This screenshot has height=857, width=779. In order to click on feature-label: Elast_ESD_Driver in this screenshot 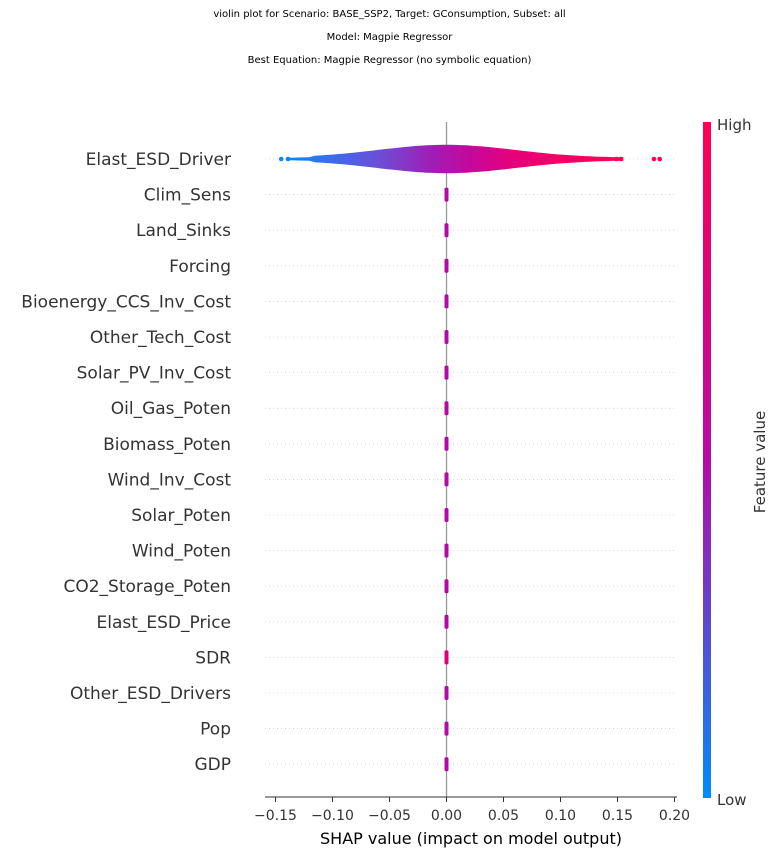, I will do `click(158, 160)`.